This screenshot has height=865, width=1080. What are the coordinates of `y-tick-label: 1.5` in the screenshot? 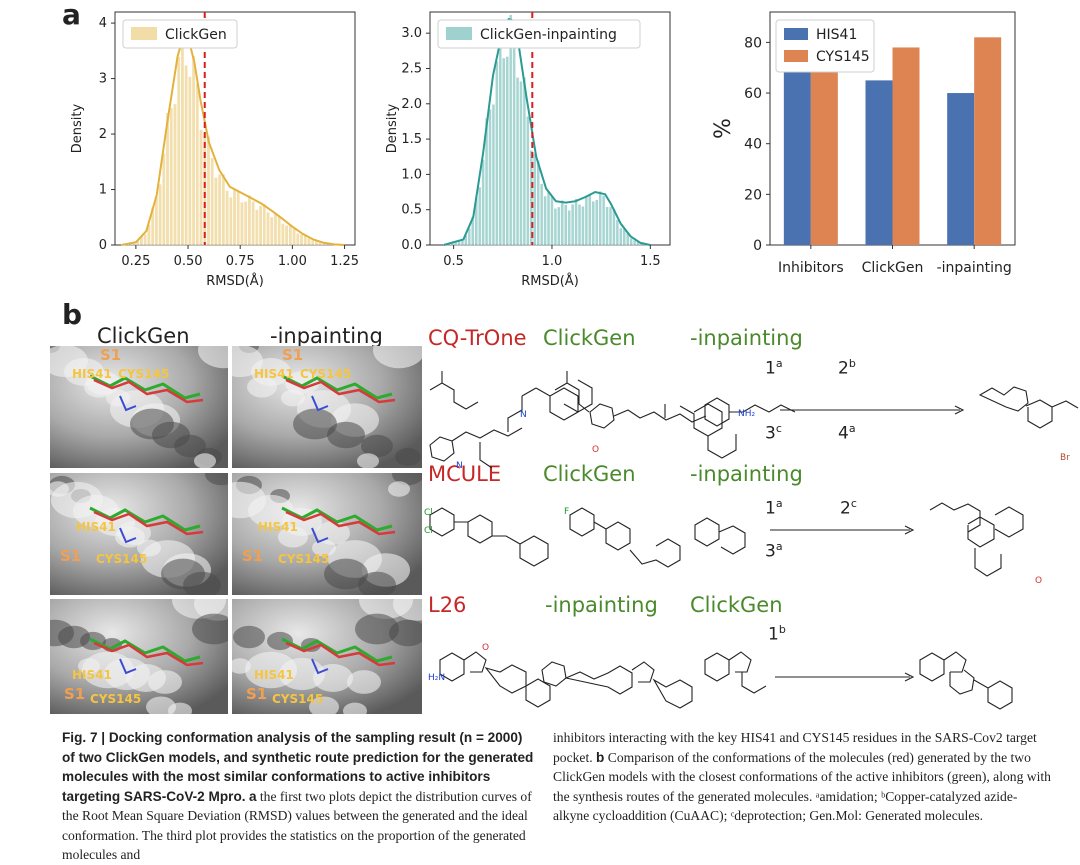 It's located at (411, 139).